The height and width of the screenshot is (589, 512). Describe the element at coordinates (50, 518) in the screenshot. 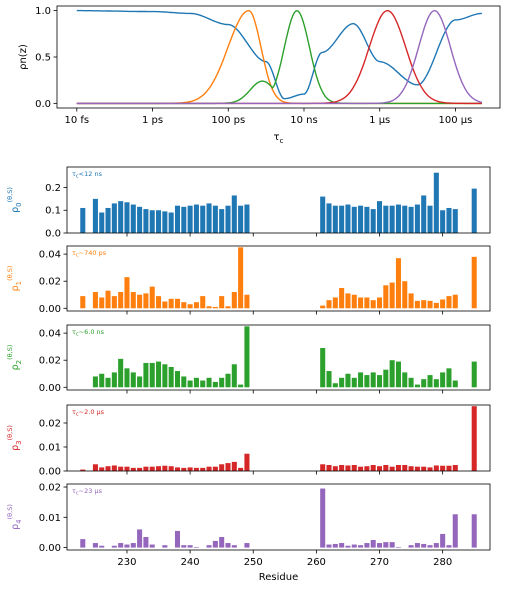

I see `y-tick-label-1: 0.01` at that location.